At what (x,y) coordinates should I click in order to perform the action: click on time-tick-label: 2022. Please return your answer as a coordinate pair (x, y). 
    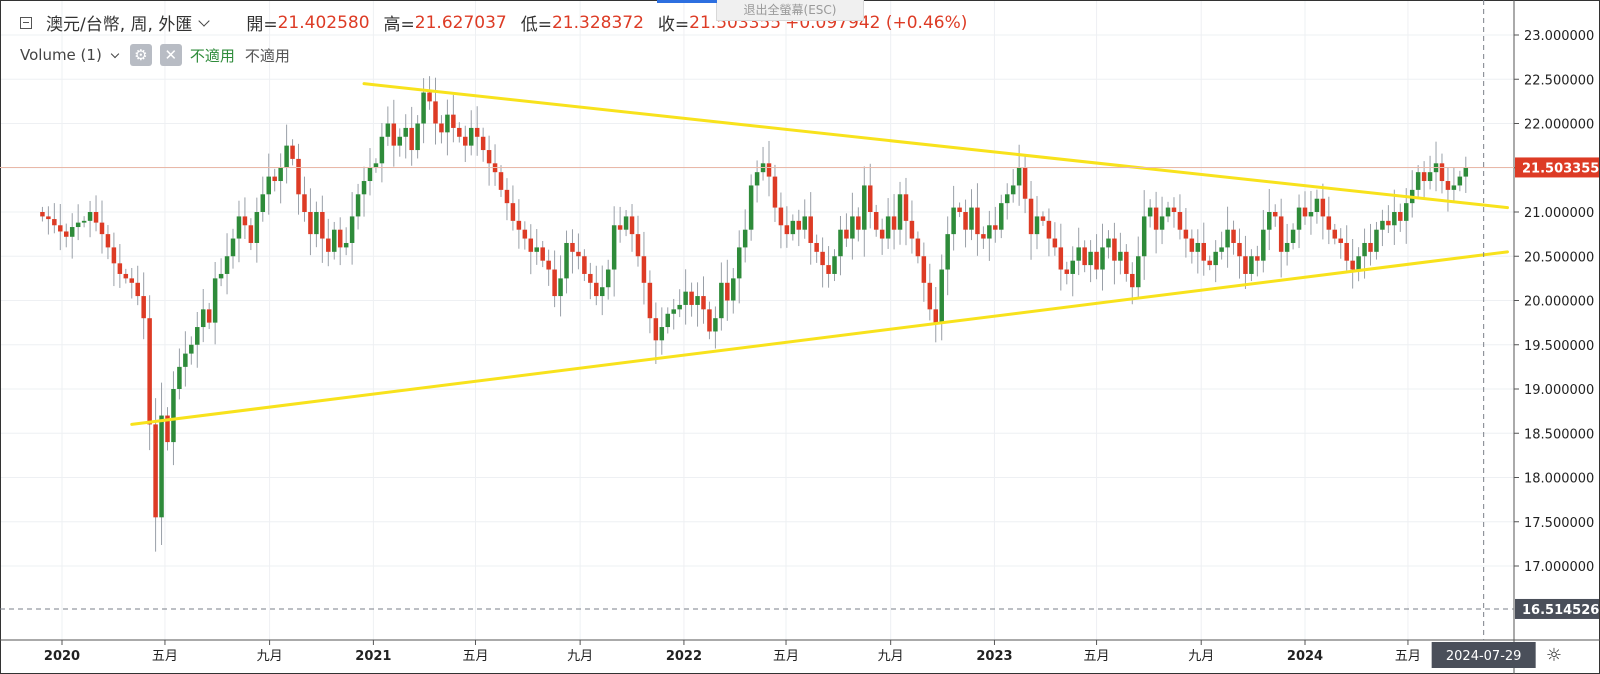
    Looking at the image, I should click on (684, 656).